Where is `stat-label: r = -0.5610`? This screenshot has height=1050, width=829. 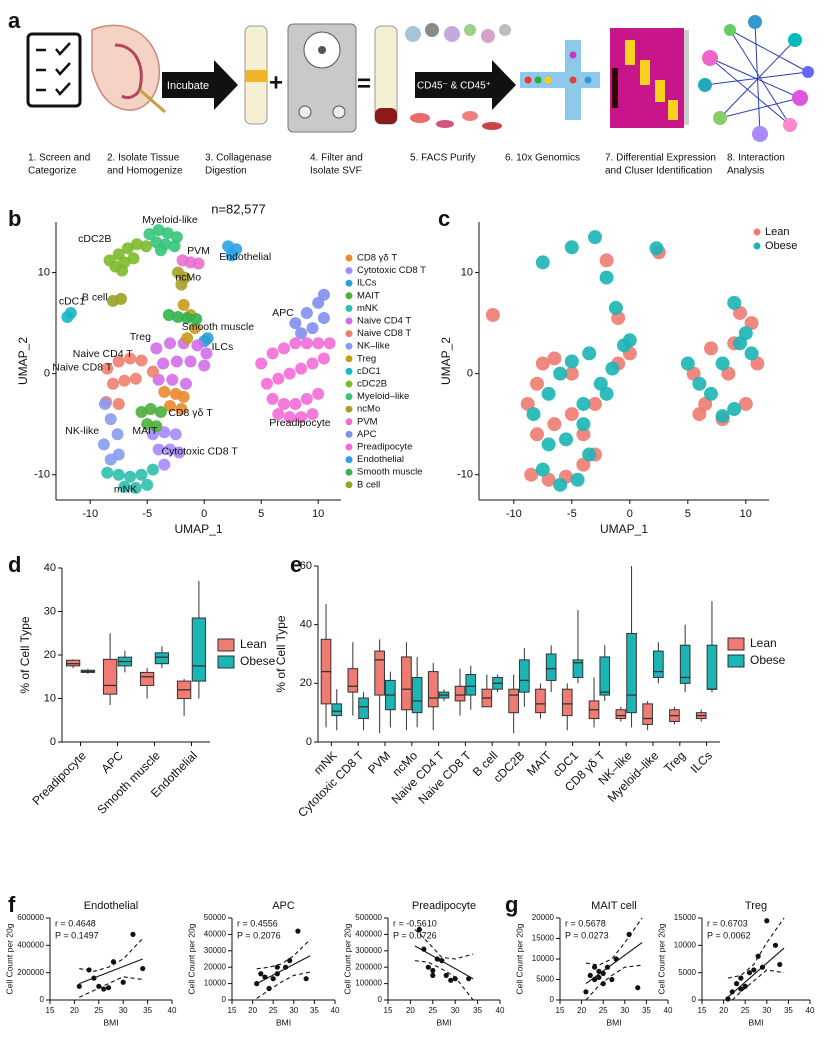 stat-label: r = -0.5610 is located at coordinates (415, 923).